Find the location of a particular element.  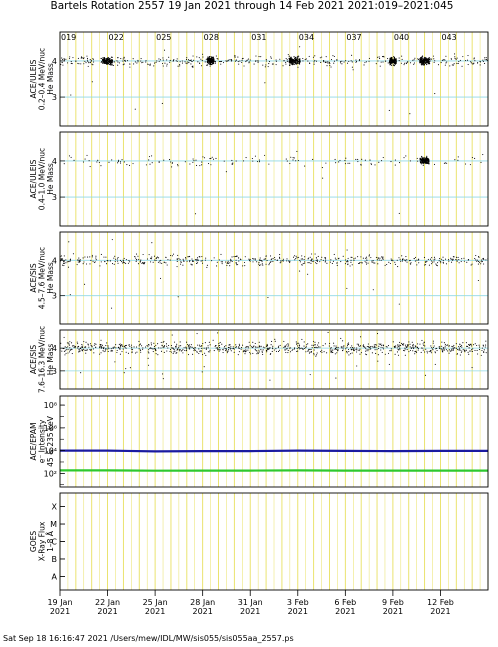

doy-label: 031 is located at coordinates (258, 37).